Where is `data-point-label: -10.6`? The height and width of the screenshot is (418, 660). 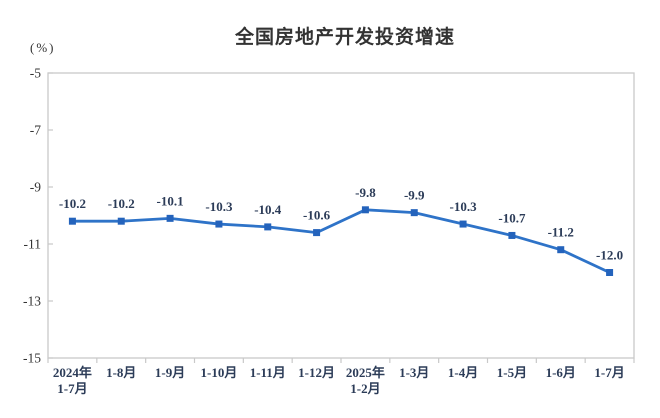 data-point-label: -10.6 is located at coordinates (317, 215).